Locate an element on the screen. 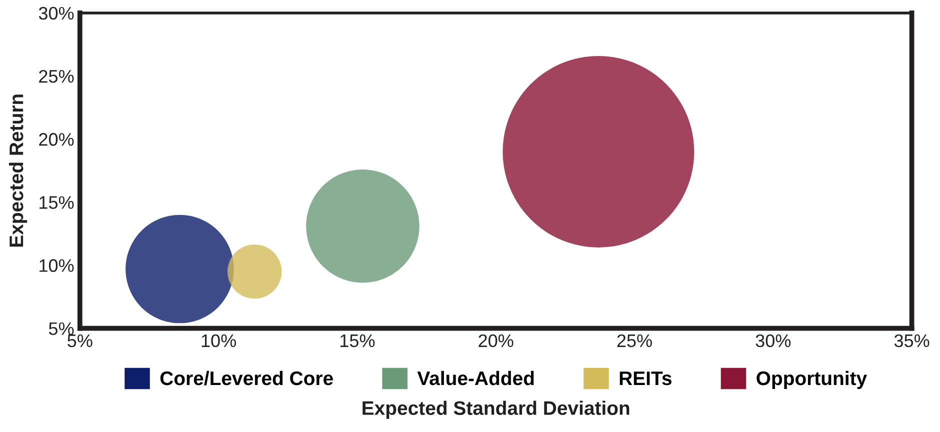 This screenshot has height=432, width=940. x-tick-label: 35% is located at coordinates (912, 341).